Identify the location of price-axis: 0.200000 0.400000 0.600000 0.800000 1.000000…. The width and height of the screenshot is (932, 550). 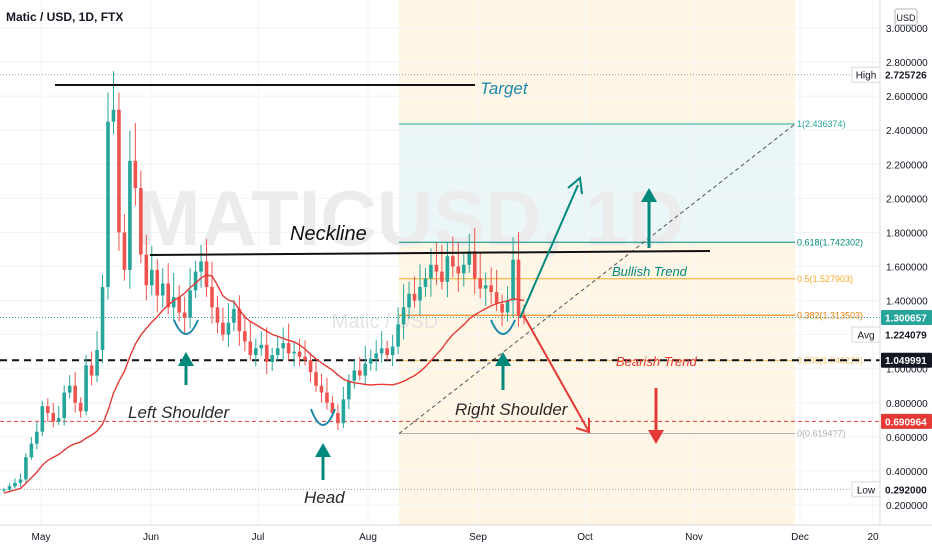
(891, 268).